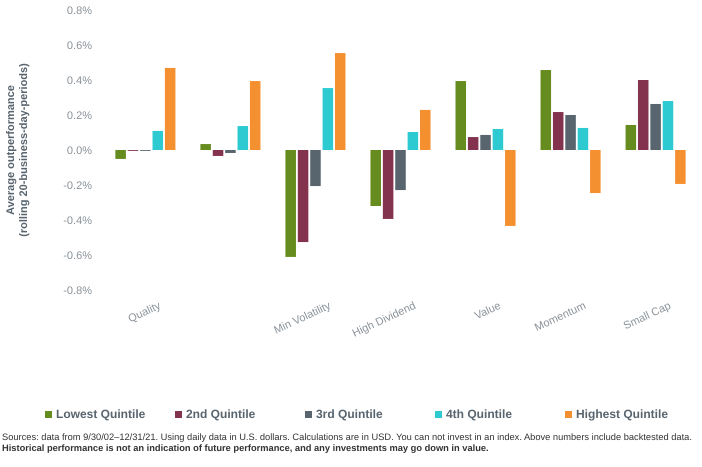 The image size is (702, 467). Describe the element at coordinates (79, 150) in the screenshot. I see `y-tick-label: 0.0%` at that location.